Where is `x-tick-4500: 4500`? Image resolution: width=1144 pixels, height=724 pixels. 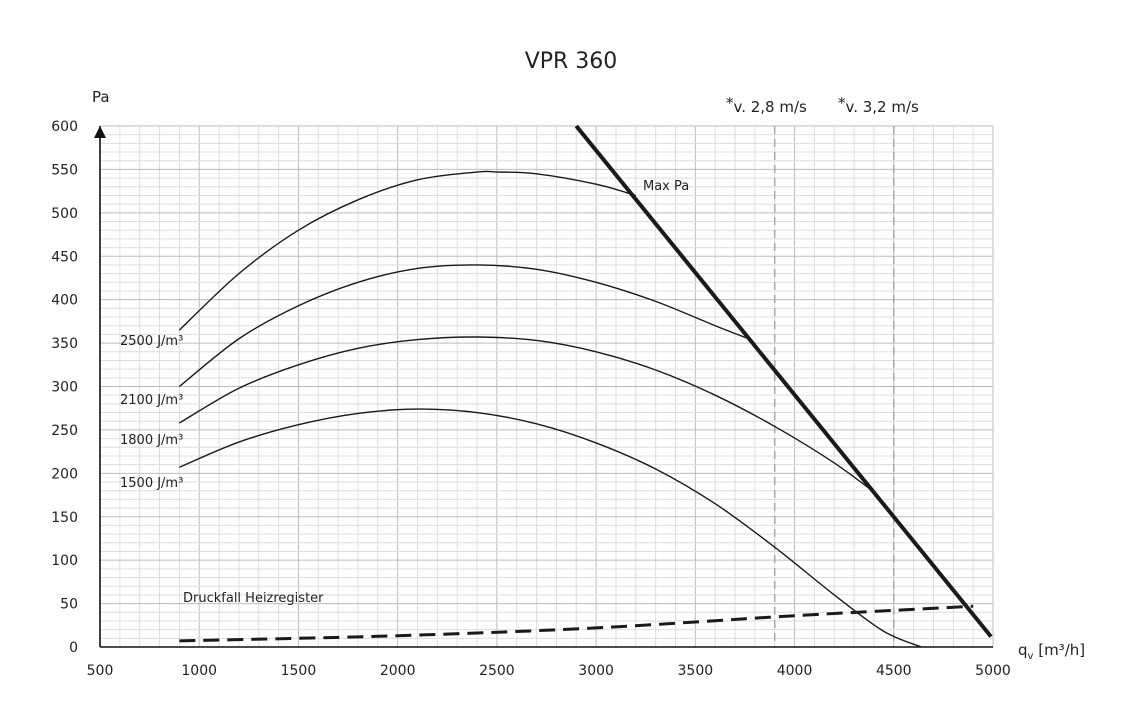 x-tick-4500: 4500 is located at coordinates (894, 671).